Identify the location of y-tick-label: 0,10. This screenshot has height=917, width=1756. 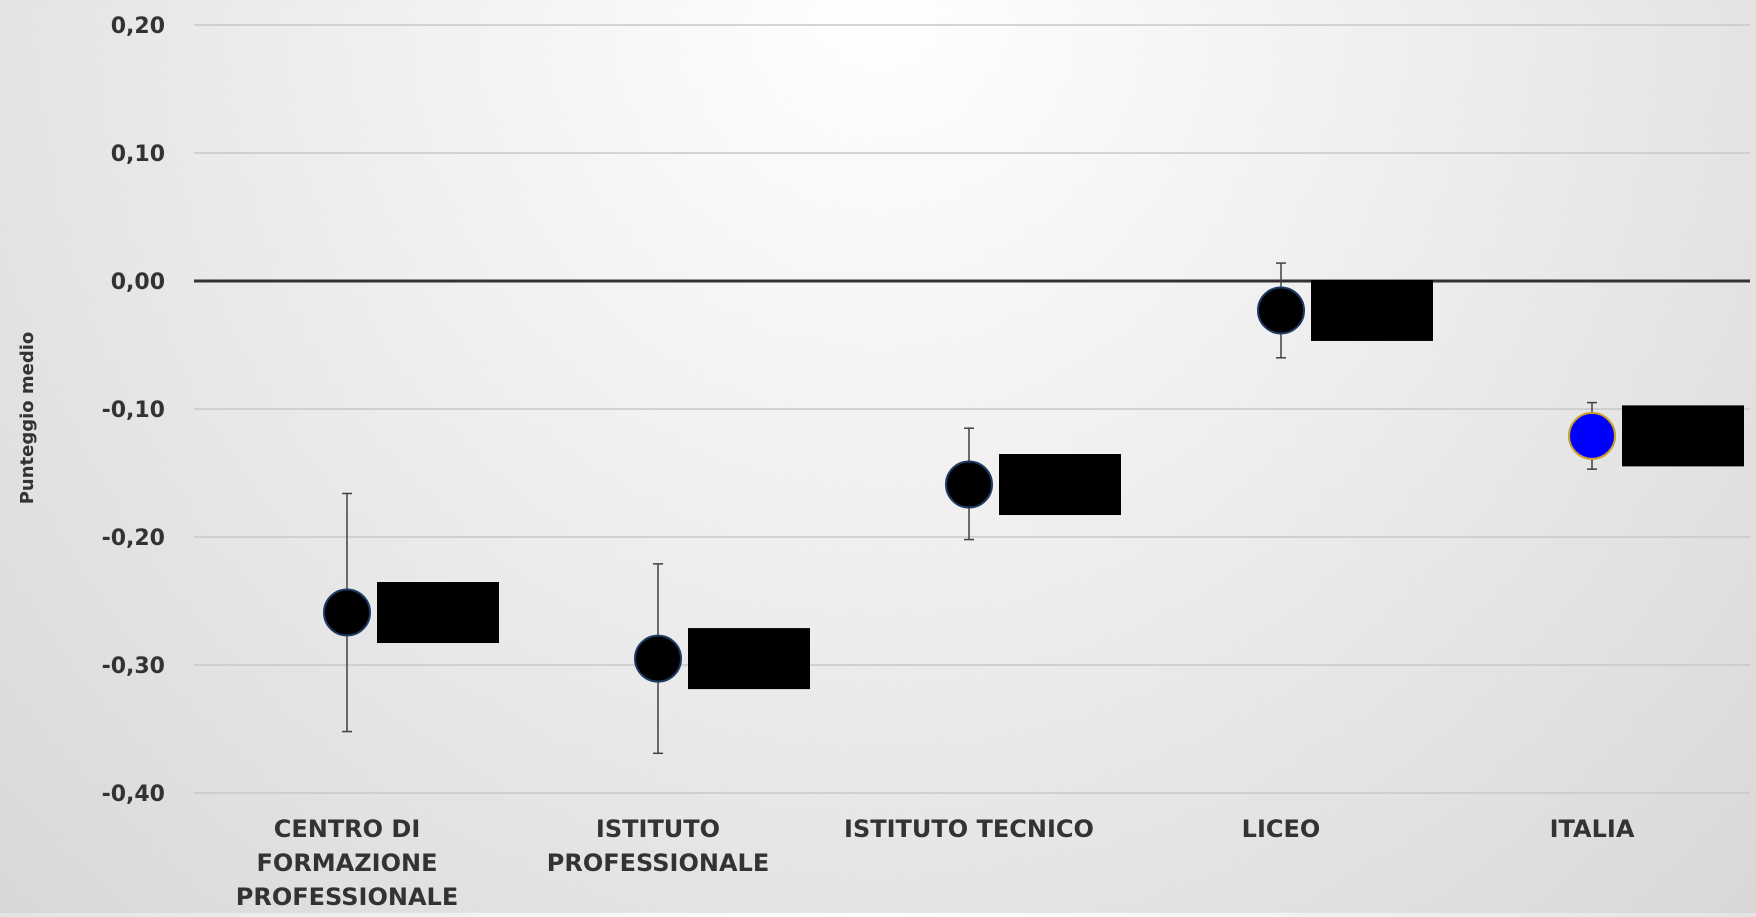
(138, 154).